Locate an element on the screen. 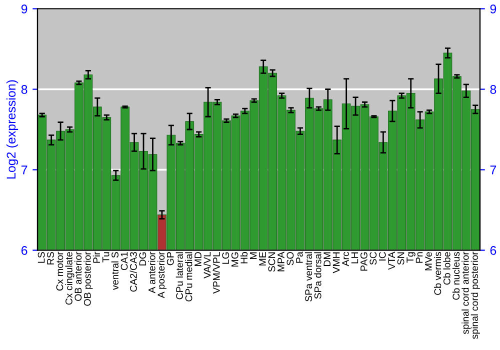 The height and width of the screenshot is (350, 500). x-tick-label: SN is located at coordinates (400, 258).